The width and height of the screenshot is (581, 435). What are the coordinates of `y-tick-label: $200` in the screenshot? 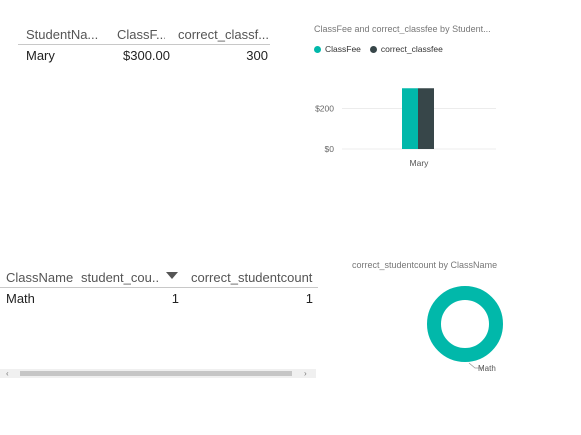 It's located at (324, 109).